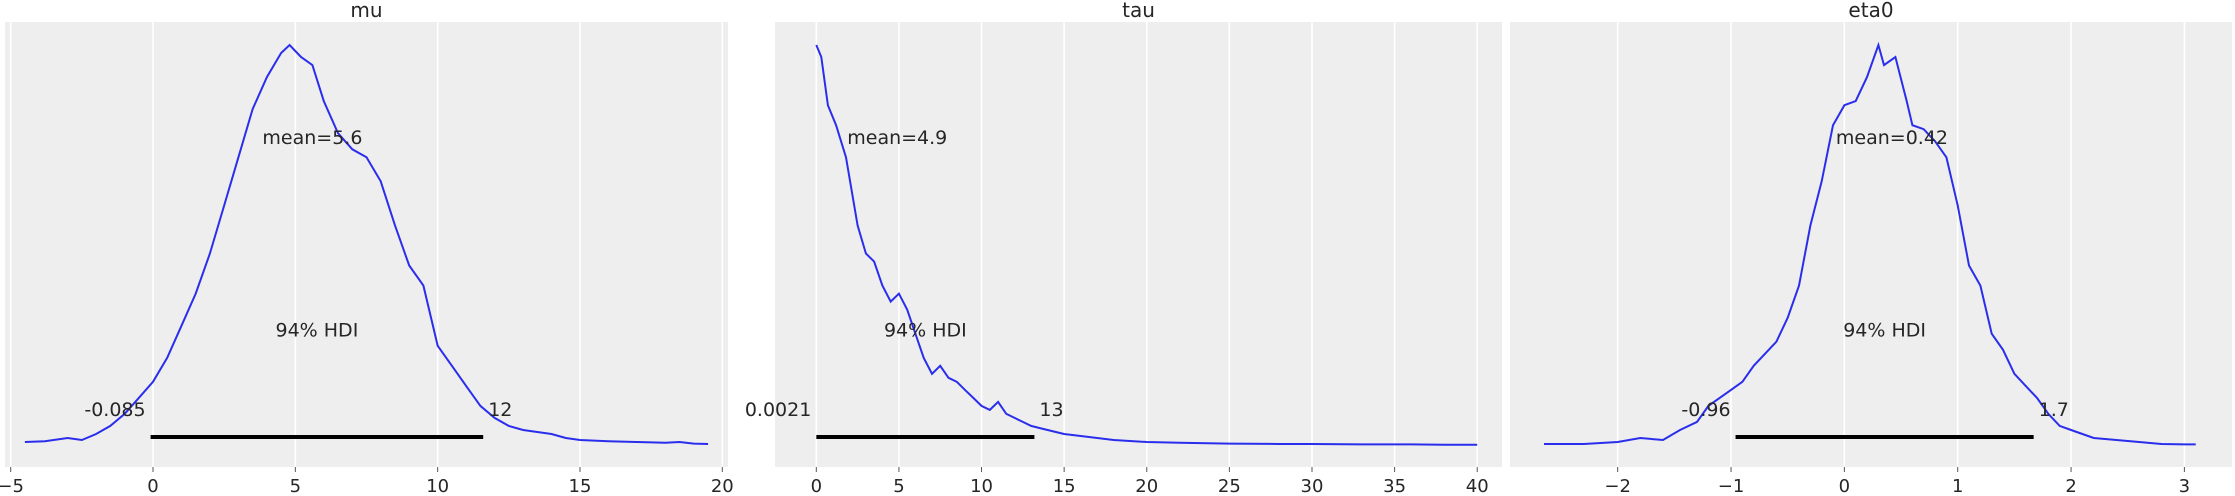 This screenshot has height=496, width=2235. What do you see at coordinates (1229, 486) in the screenshot?
I see `x-tick-label: 25` at bounding box center [1229, 486].